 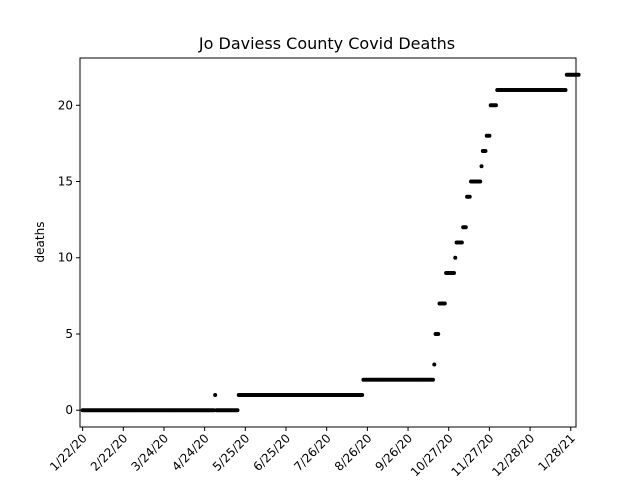 What do you see at coordinates (65, 182) in the screenshot?
I see `y-tick-label: 15` at bounding box center [65, 182].